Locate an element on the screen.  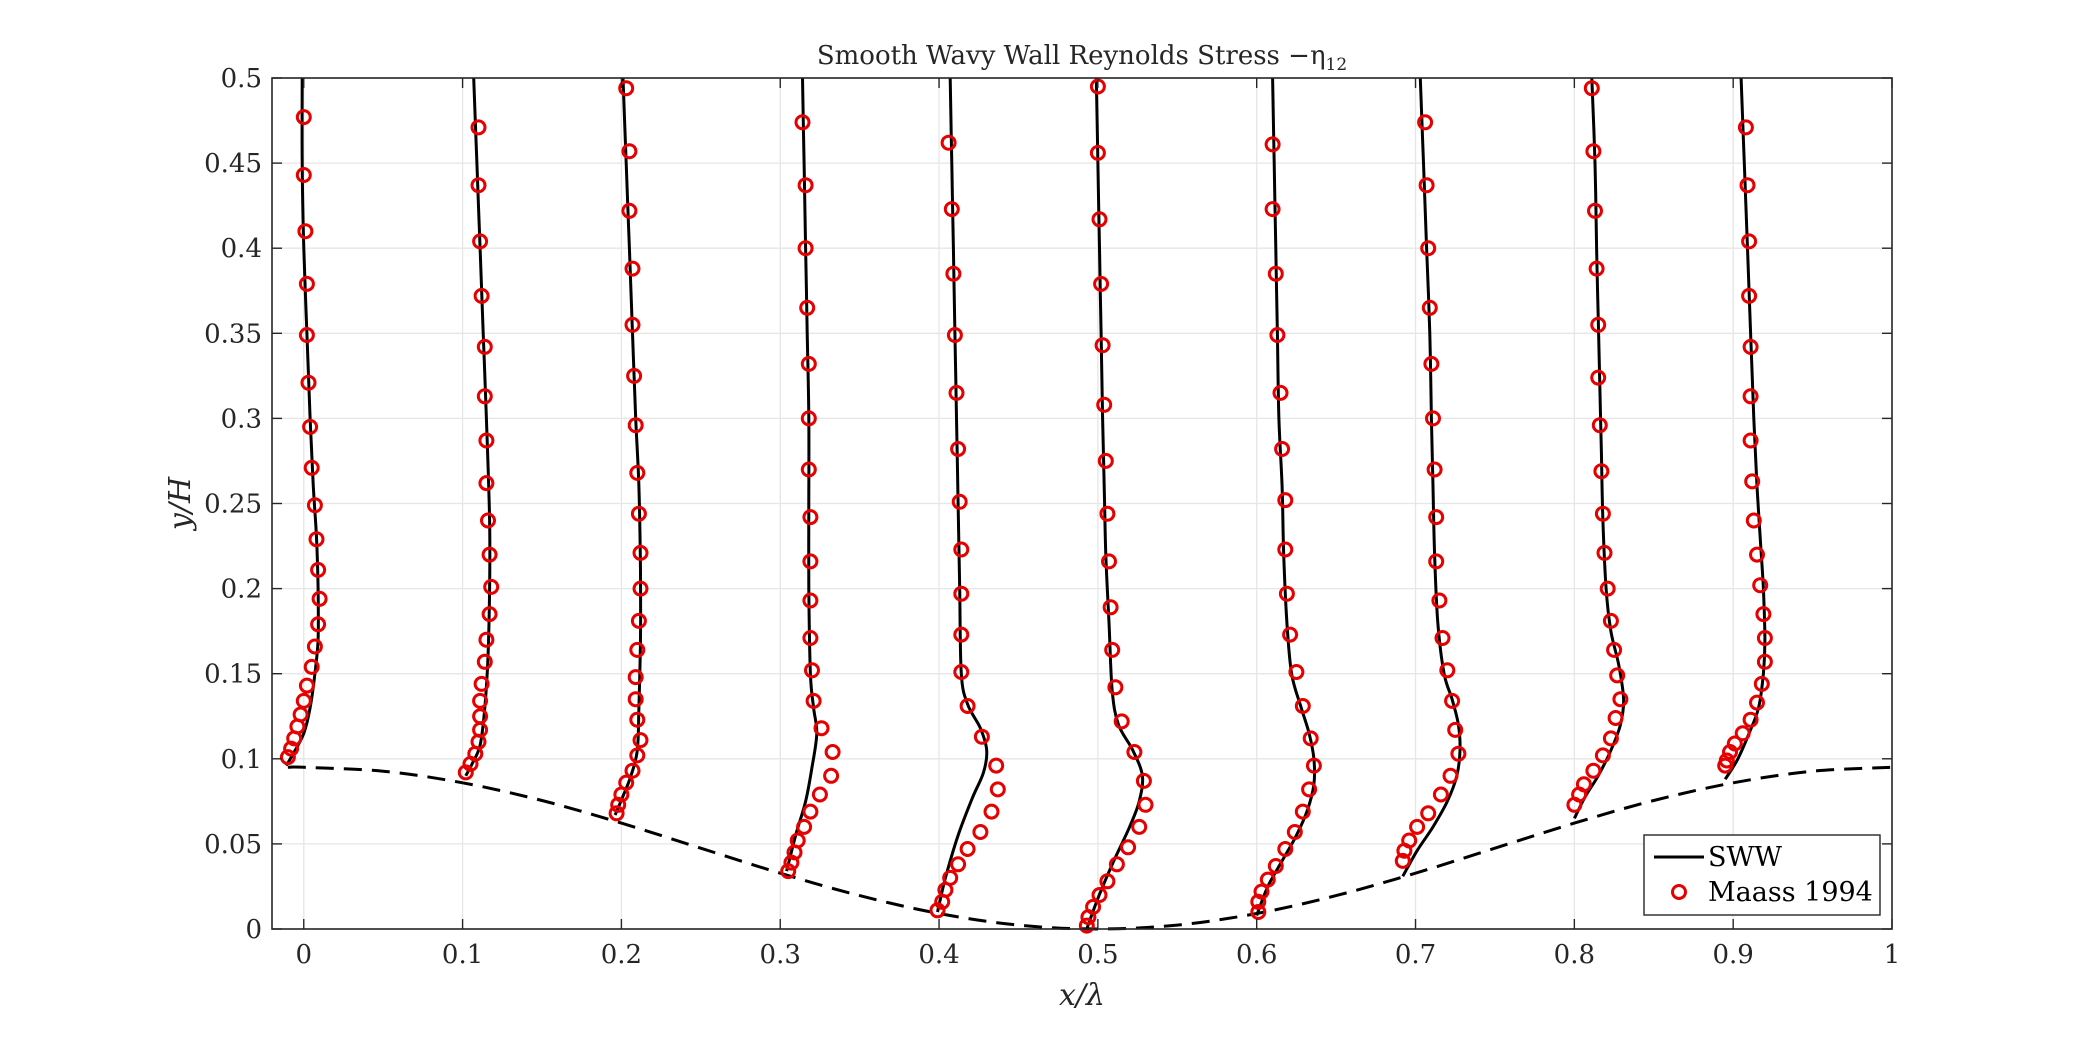
chart-title-main: Smooth Wavy Wall Reynolds Stress −η is located at coordinates (1071, 56).